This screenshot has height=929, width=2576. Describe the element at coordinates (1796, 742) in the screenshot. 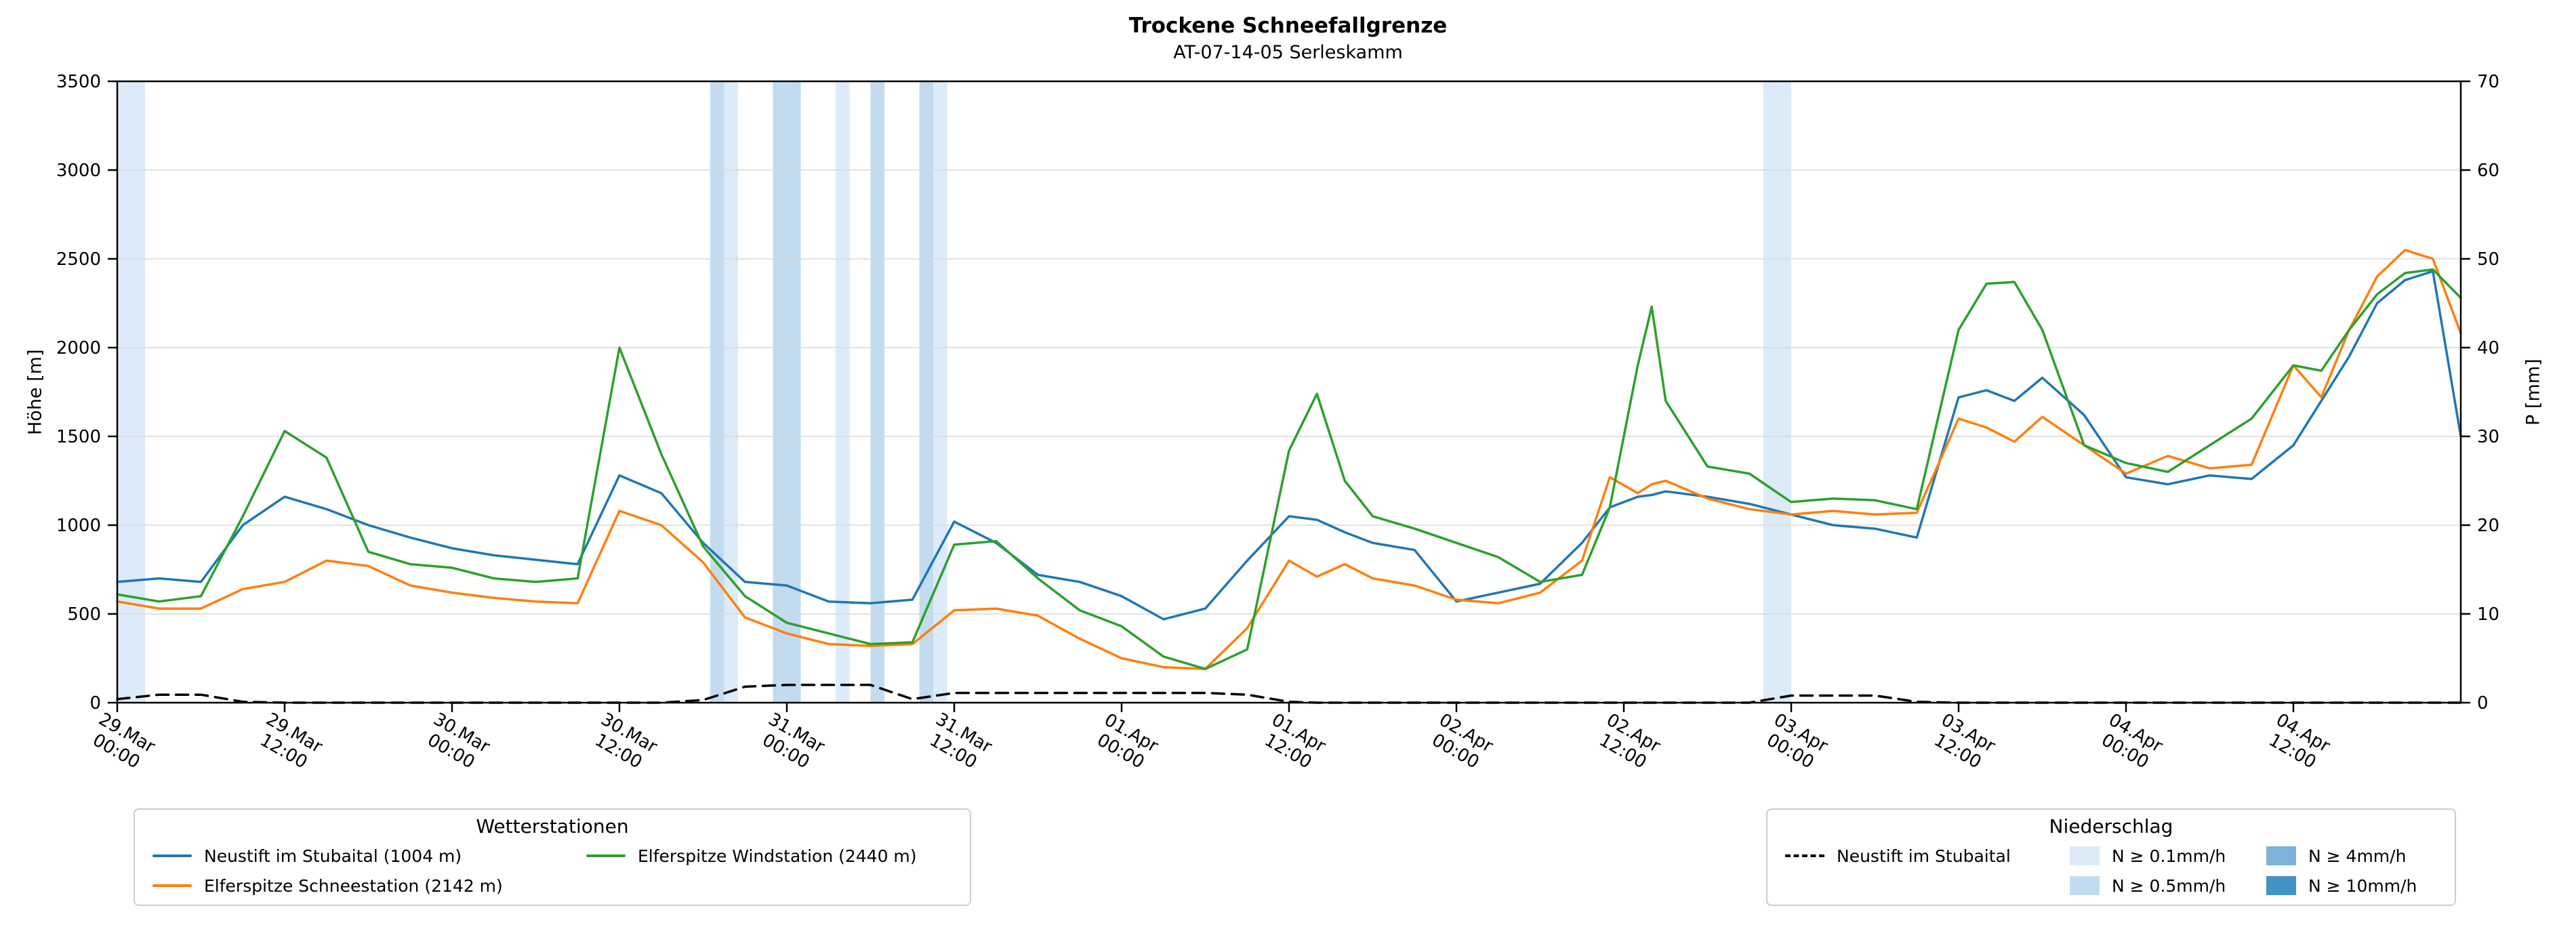

I see `xtick-label: 03.Apr00:00` at that location.